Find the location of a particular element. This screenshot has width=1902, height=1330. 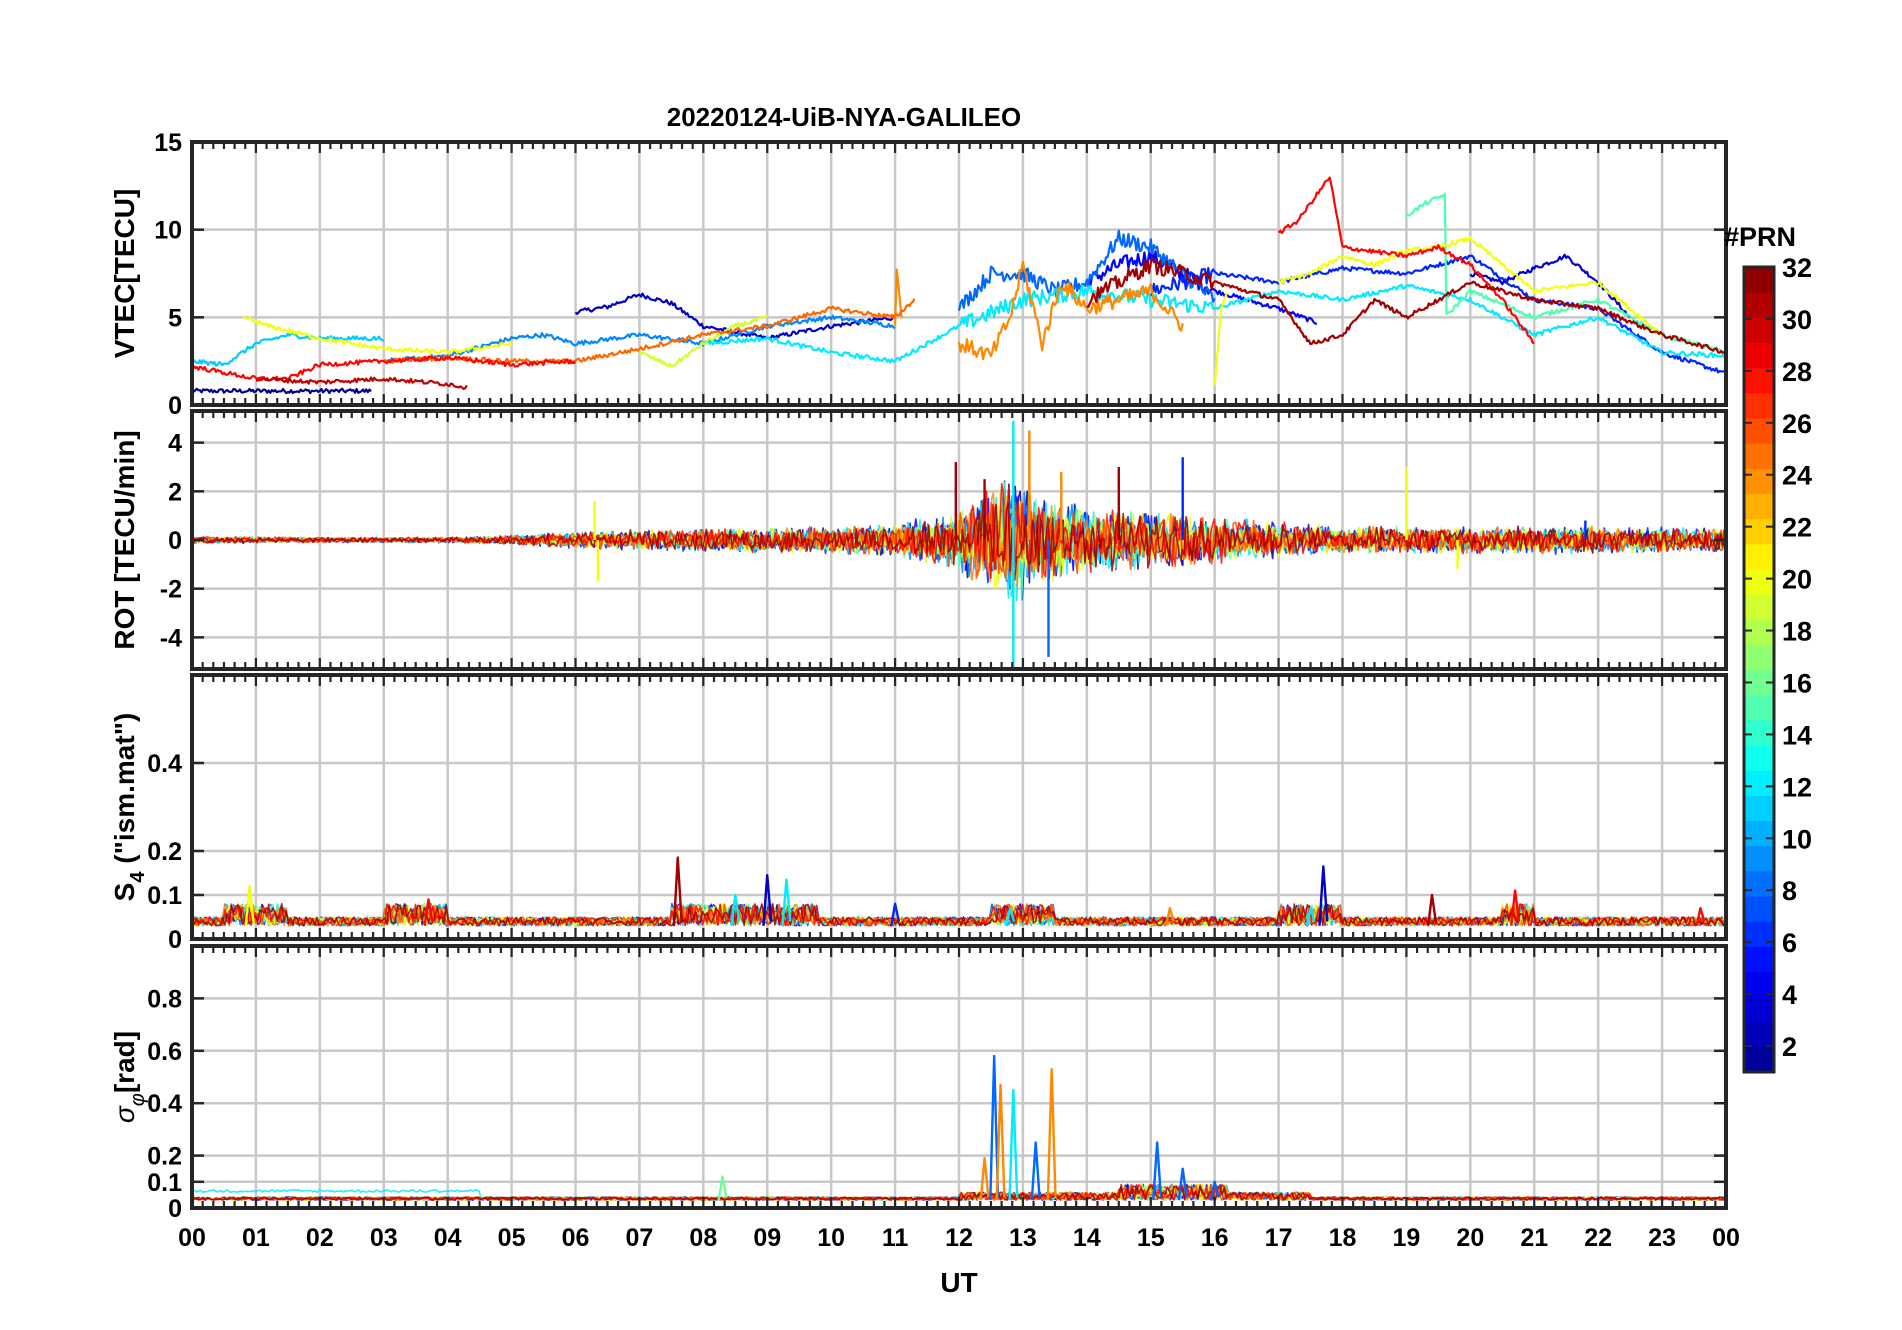

colorbar-tick-label: 14 is located at coordinates (1797, 735).